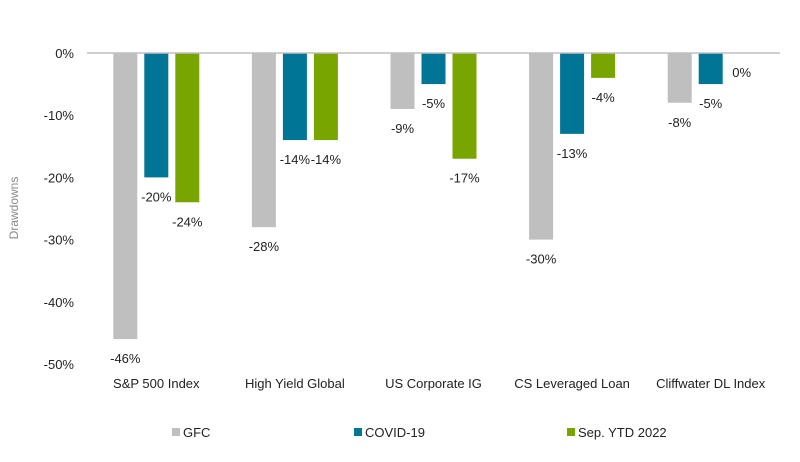 The height and width of the screenshot is (462, 800). Describe the element at coordinates (541, 259) in the screenshot. I see `data-label: -30%` at that location.